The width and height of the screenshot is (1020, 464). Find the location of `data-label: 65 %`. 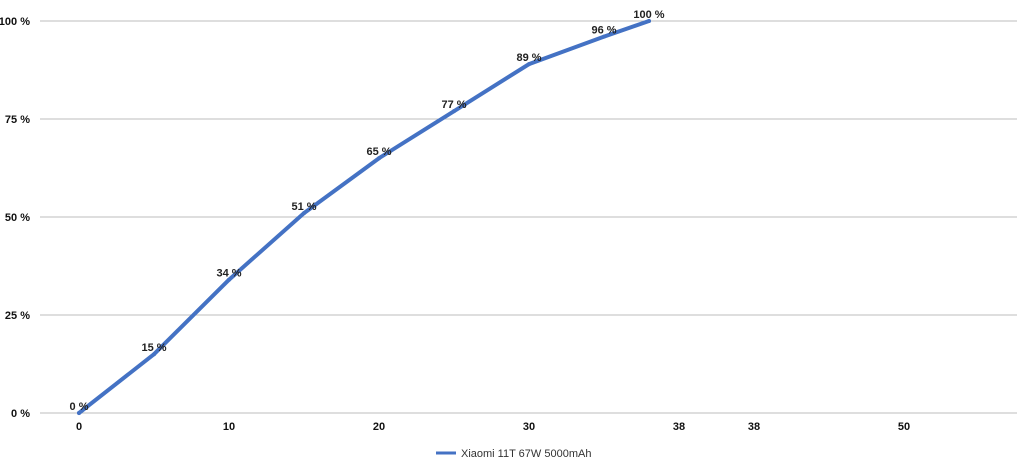

data-label: 65 % is located at coordinates (378, 152).